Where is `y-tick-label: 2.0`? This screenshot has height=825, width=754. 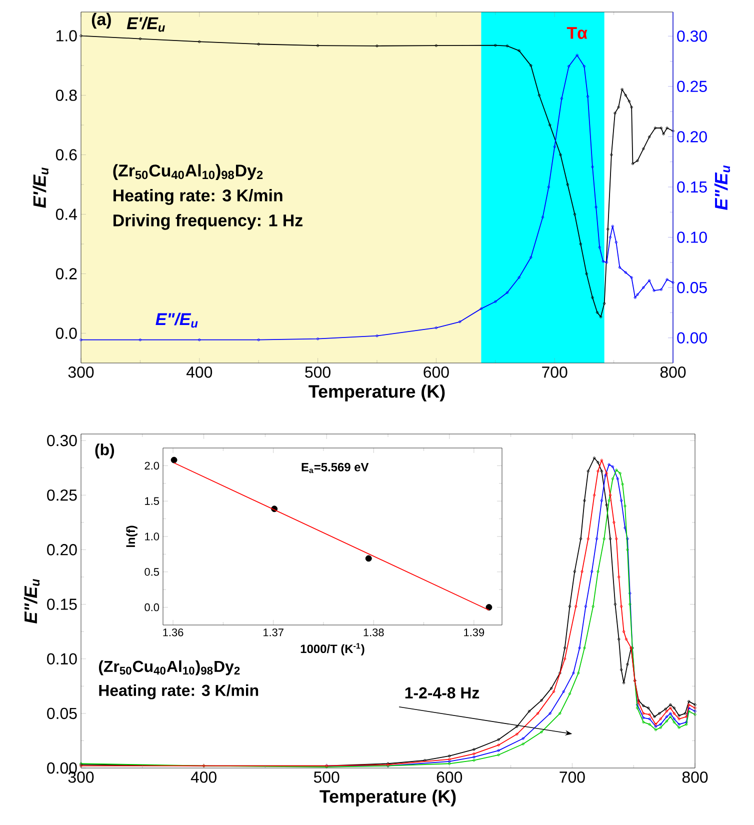 y-tick-label: 2.0 is located at coordinates (152, 466).